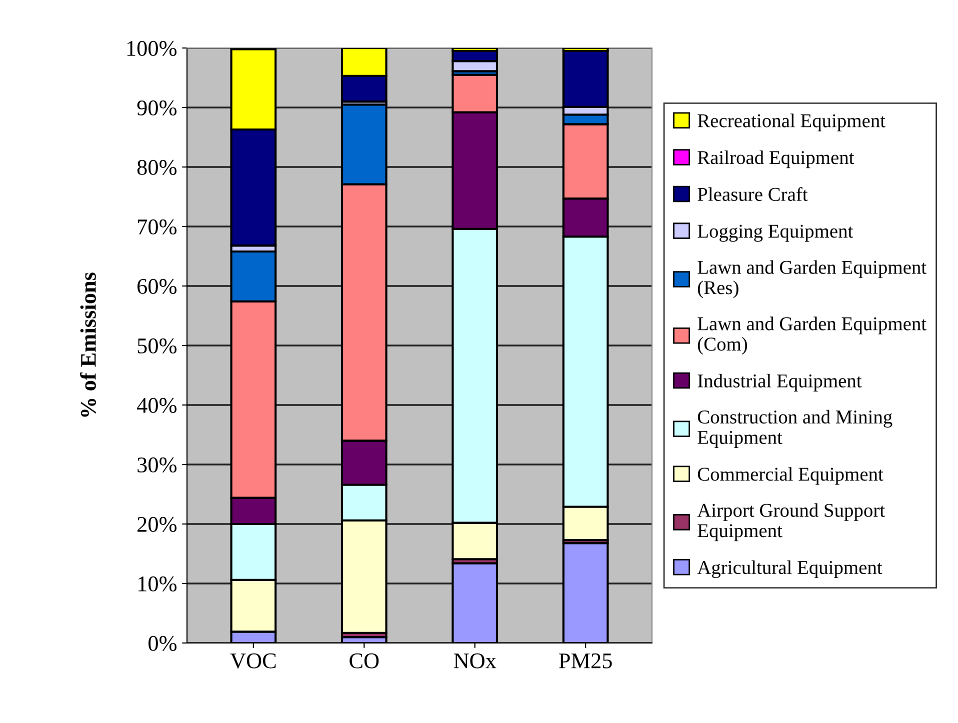  Describe the element at coordinates (791, 522) in the screenshot. I see `legend-label: Airport Ground Support Equipment` at that location.